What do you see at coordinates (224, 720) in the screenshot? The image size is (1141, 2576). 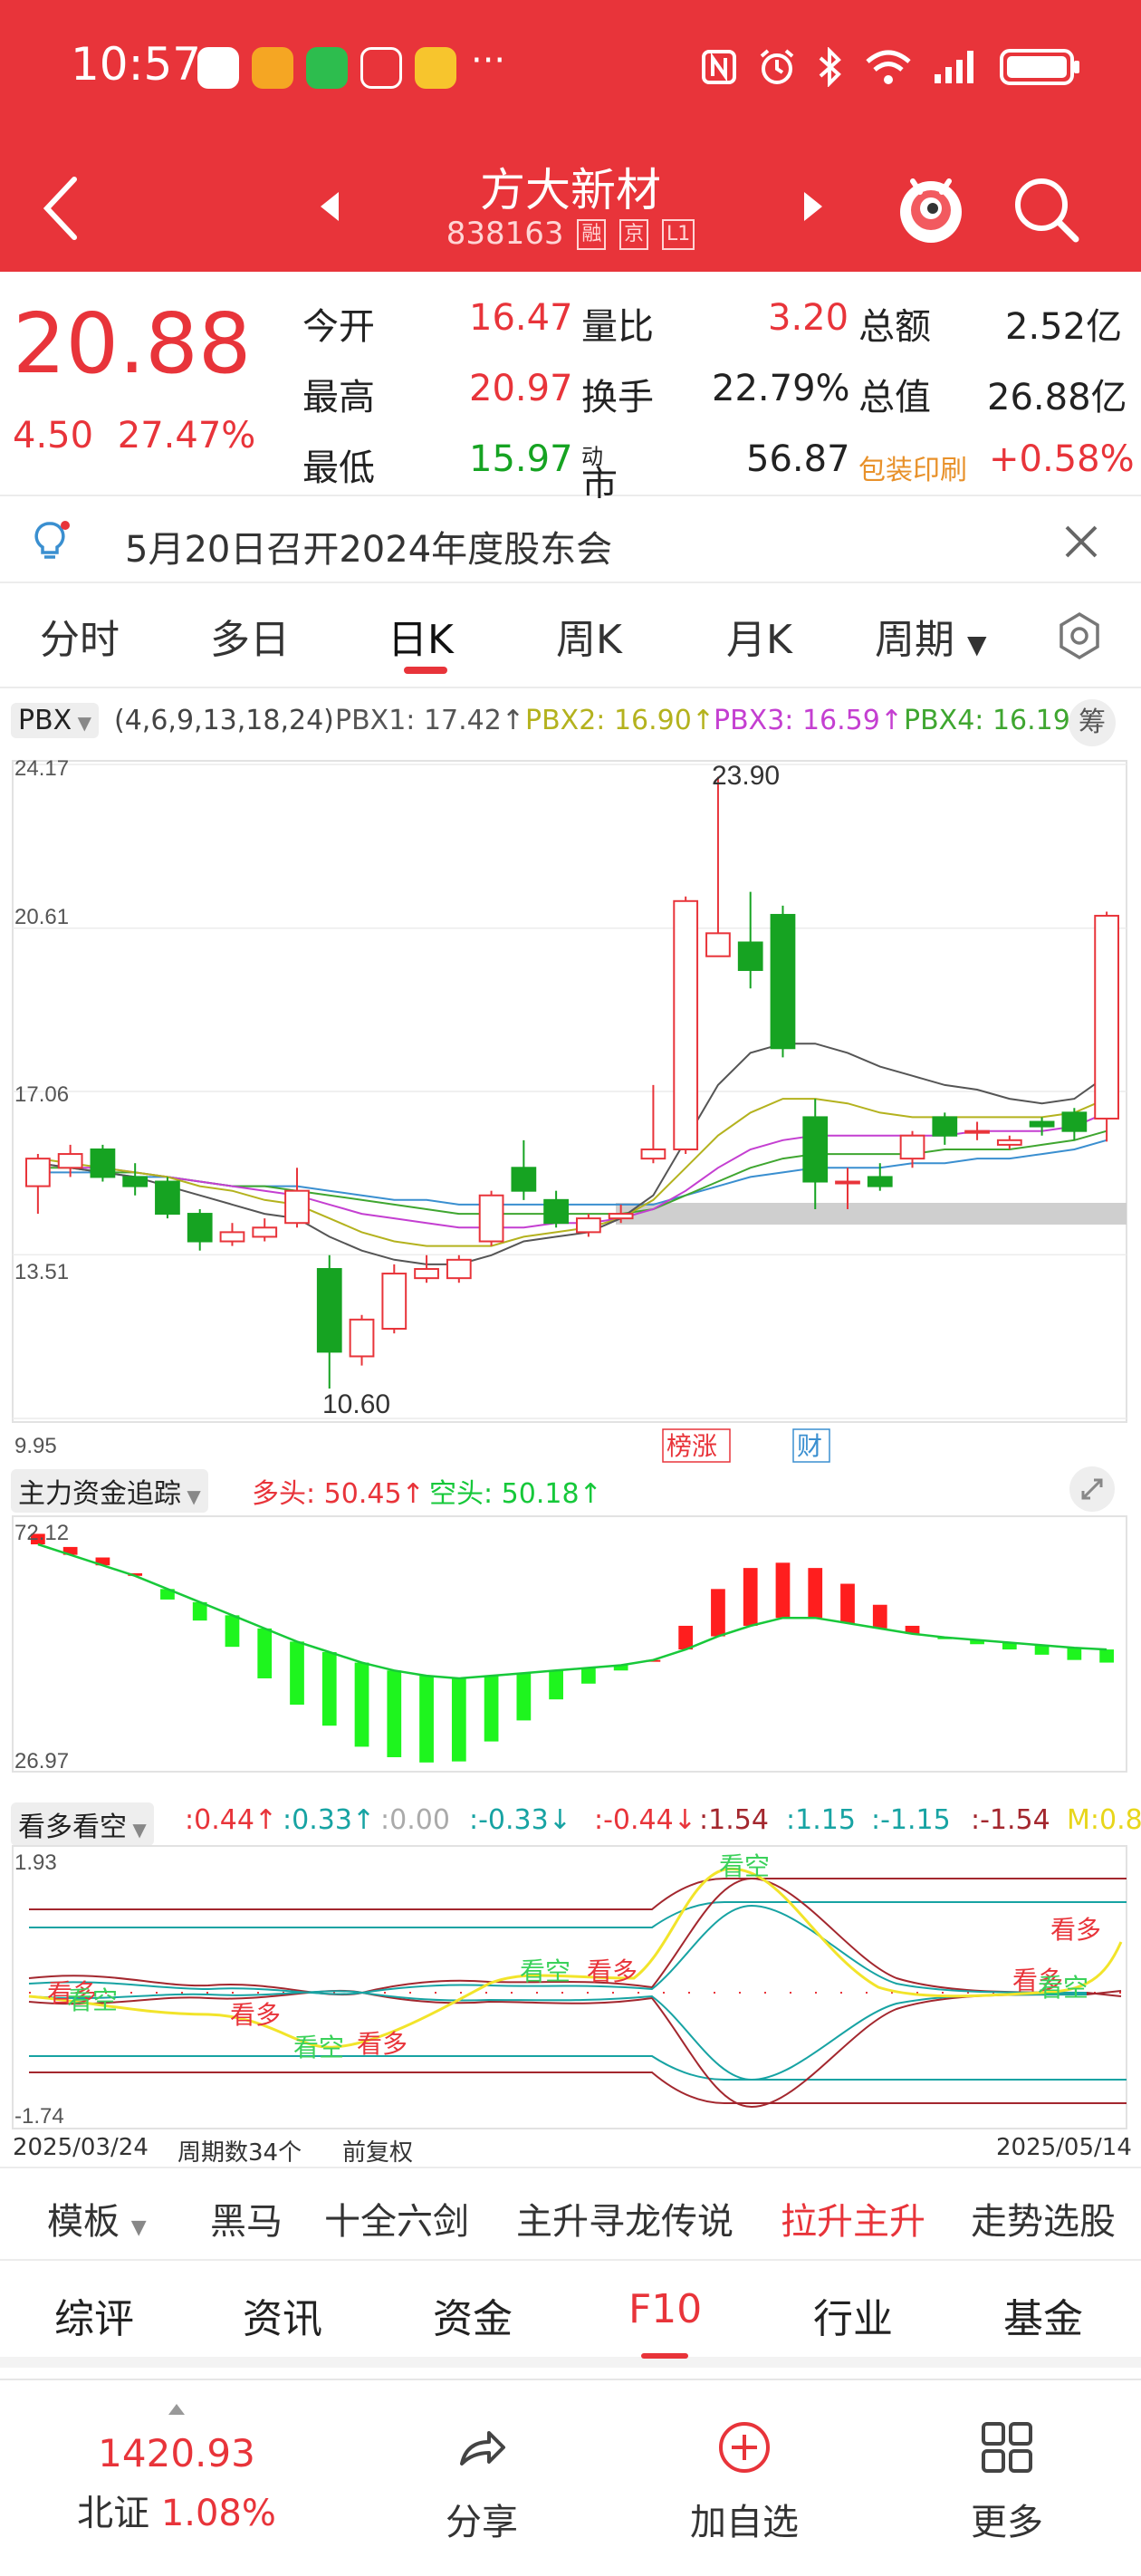 I see `kline-params: (4,6,9,13,18,24)` at bounding box center [224, 720].